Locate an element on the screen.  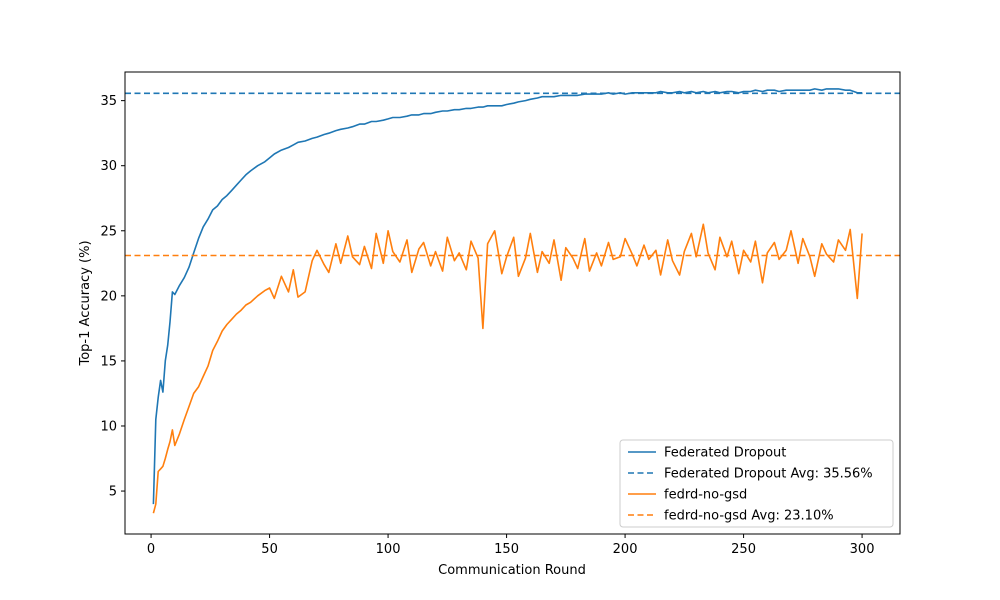
legend-box is located at coordinates (756, 483).